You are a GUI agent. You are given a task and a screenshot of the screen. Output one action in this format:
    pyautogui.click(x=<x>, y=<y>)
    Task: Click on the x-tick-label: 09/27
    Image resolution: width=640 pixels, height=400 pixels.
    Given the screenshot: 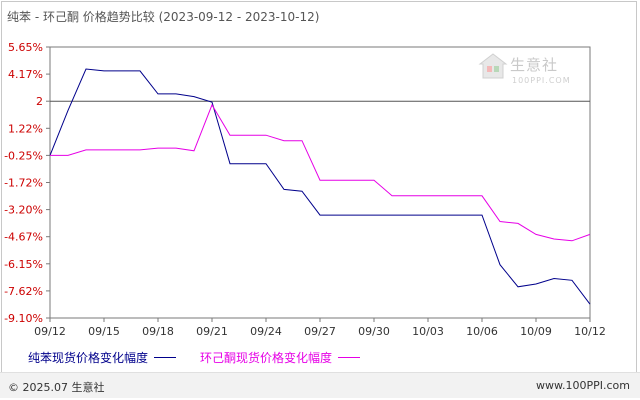 What is the action you would take?
    pyautogui.click(x=320, y=331)
    